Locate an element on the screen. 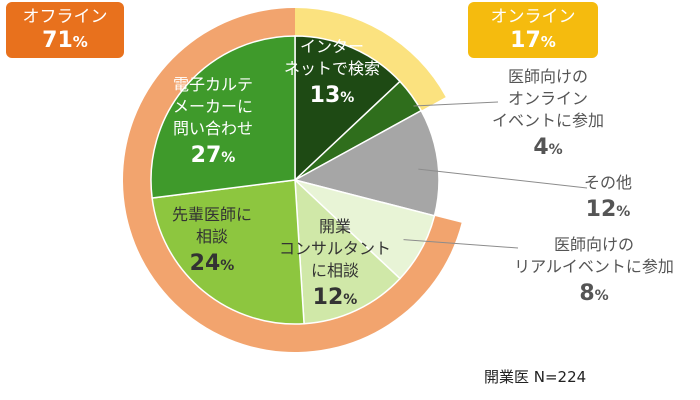  slice-value-0: 13% is located at coordinates (332, 95).